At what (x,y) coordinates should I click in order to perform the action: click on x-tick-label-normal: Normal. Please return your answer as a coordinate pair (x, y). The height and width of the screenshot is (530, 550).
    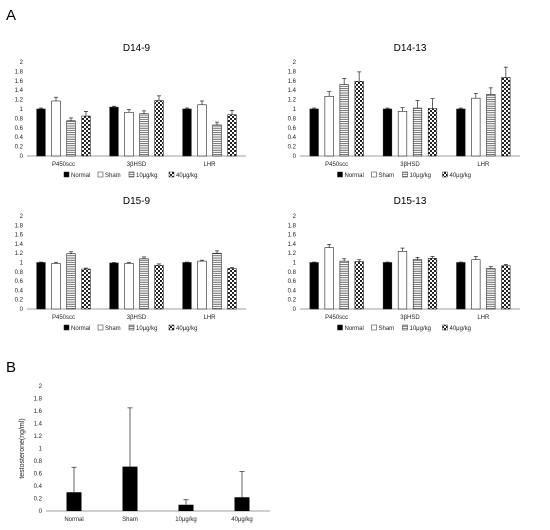
    Looking at the image, I should click on (73, 520).